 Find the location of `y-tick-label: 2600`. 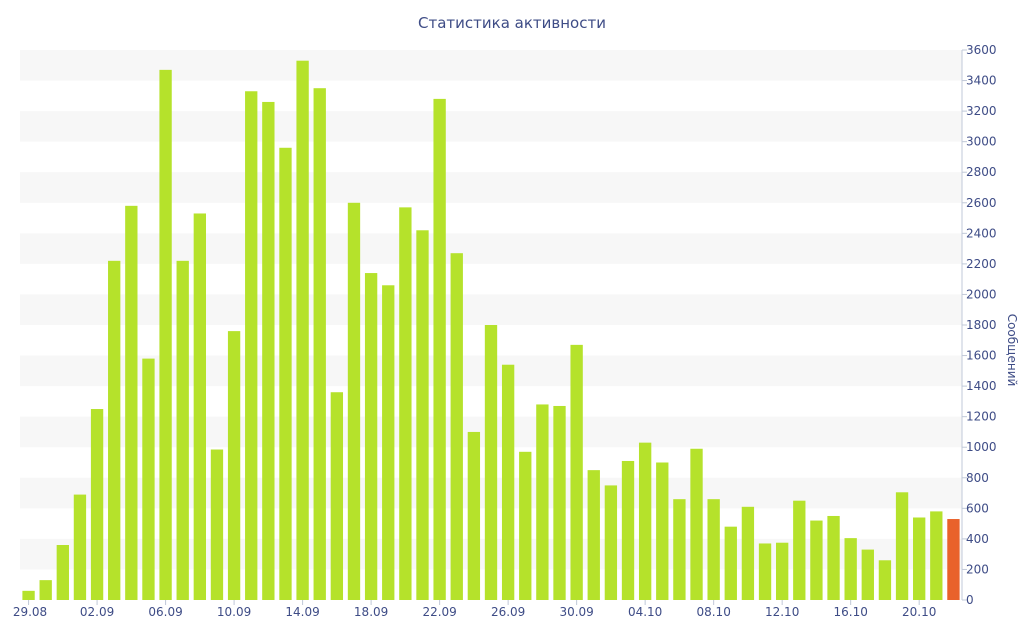

y-tick-label: 2600 is located at coordinates (981, 203).